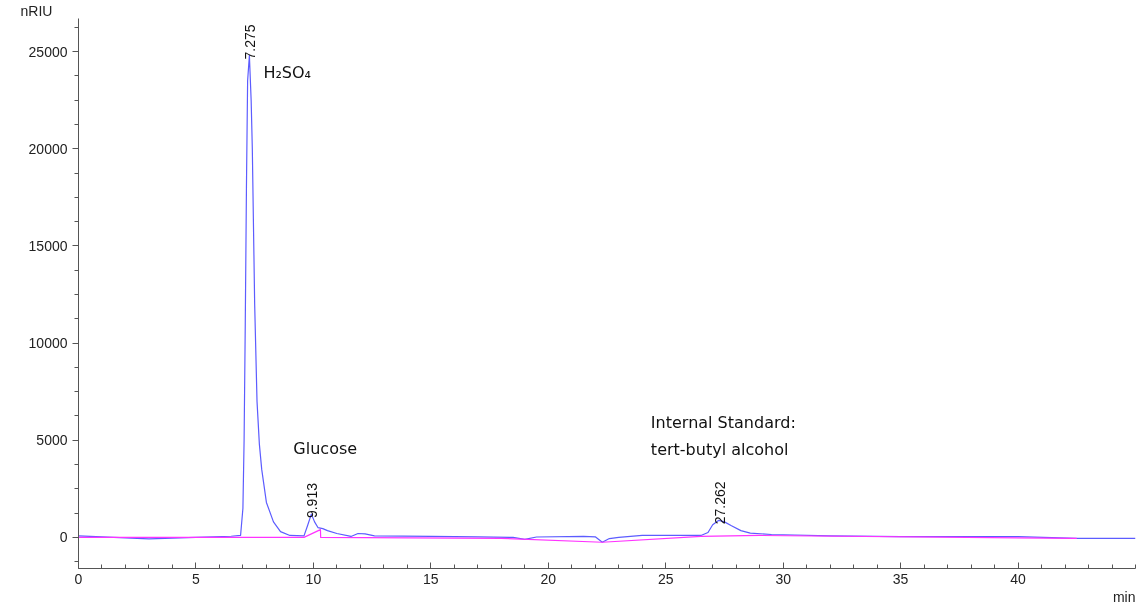 This screenshot has height=612, width=1139. I want to click on x-tick-label: 40, so click(1018, 578).